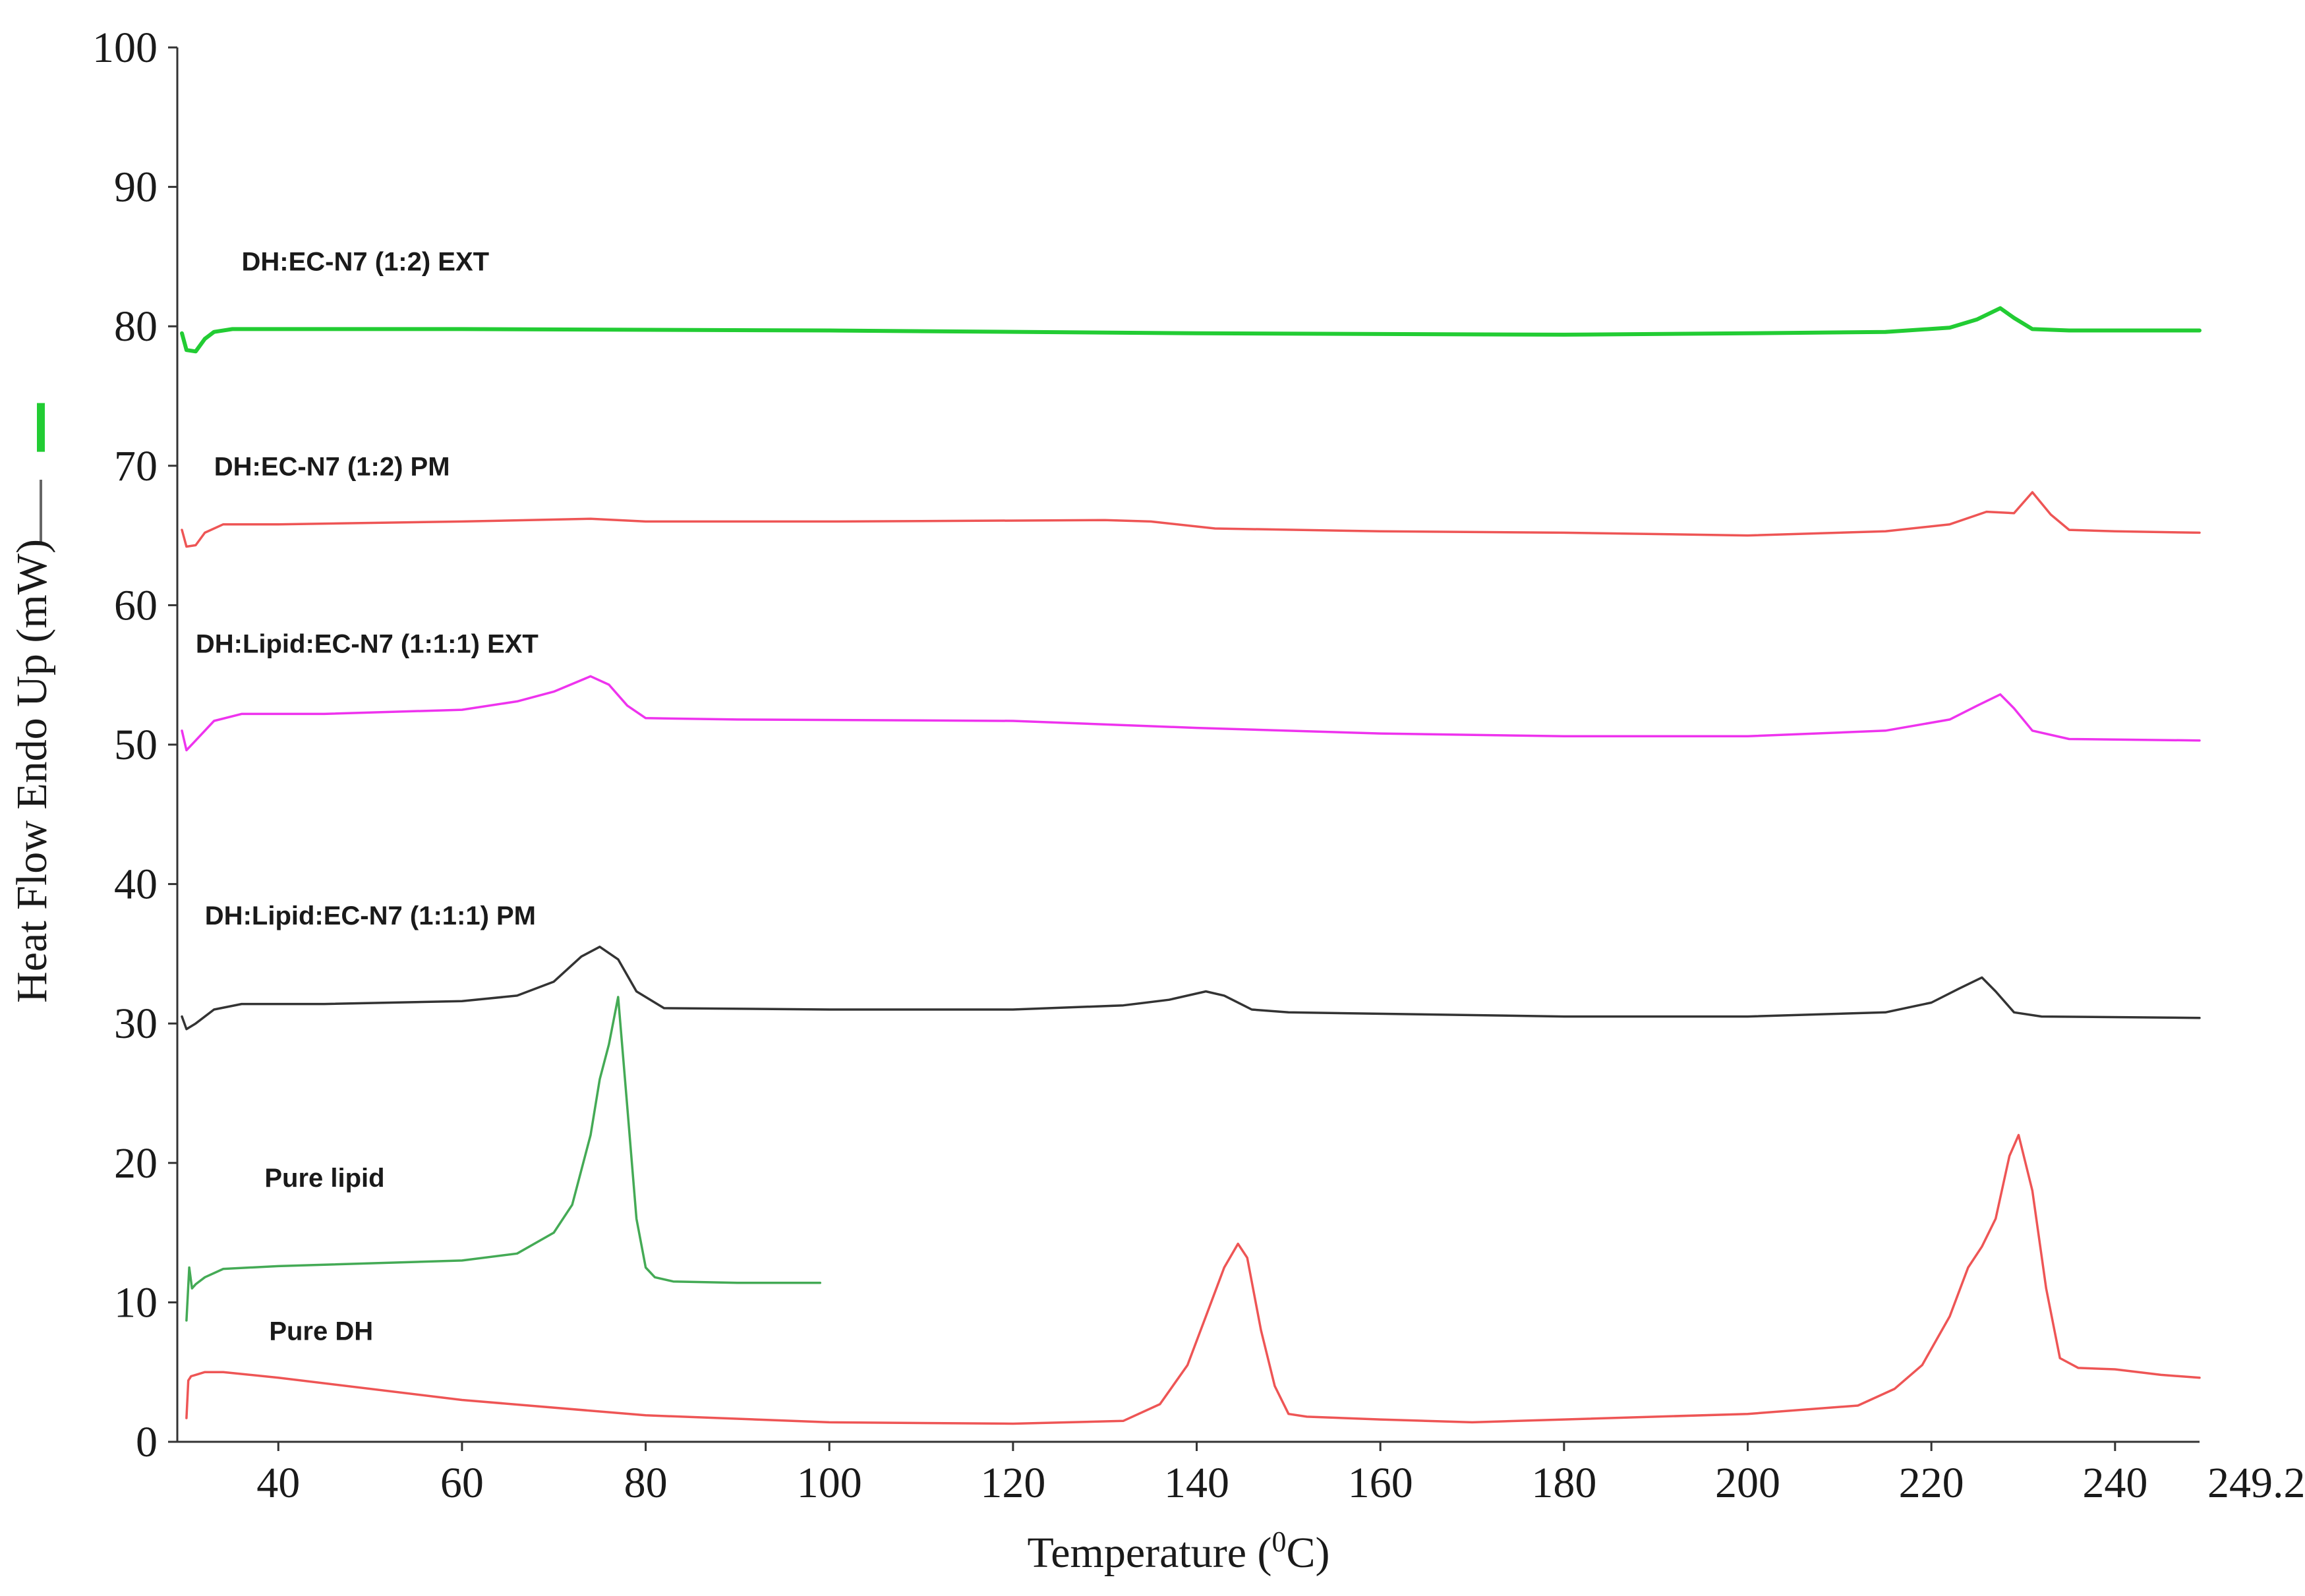 This screenshot has width=2305, height=1596. I want to click on x-axis-title: Temperature (0C), so click(1179, 1551).